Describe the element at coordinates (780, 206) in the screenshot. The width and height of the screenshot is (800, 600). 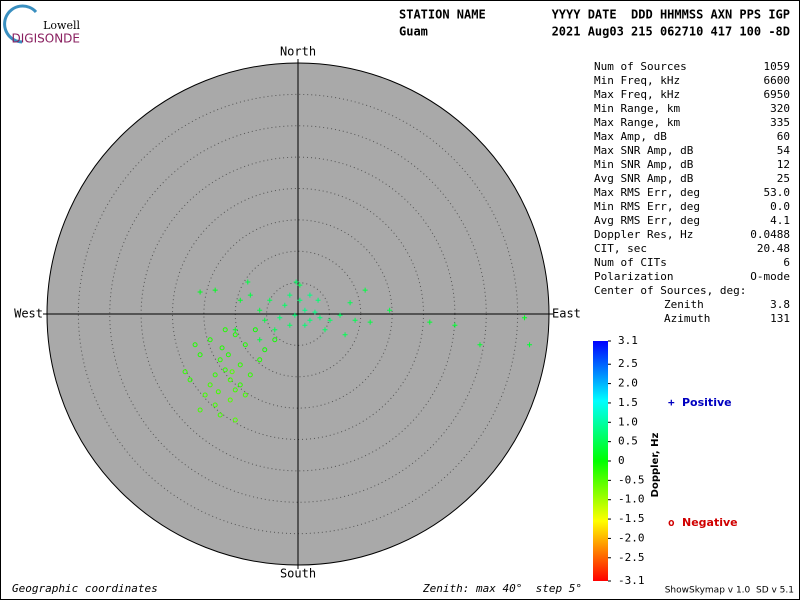
I see `stat-value: 0.0` at that location.